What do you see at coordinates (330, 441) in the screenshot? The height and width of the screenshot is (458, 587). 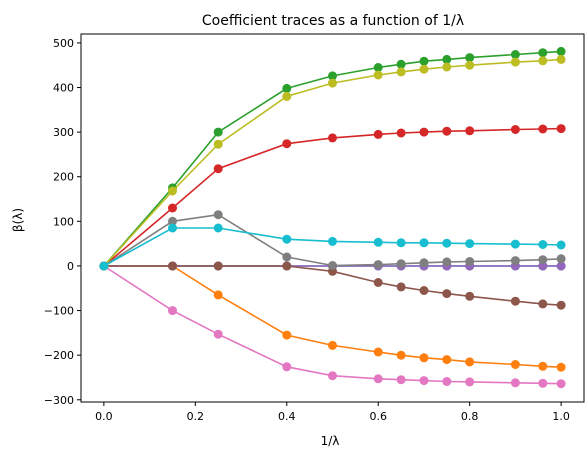 I see `x-axis-label: 1/λ` at bounding box center [330, 441].